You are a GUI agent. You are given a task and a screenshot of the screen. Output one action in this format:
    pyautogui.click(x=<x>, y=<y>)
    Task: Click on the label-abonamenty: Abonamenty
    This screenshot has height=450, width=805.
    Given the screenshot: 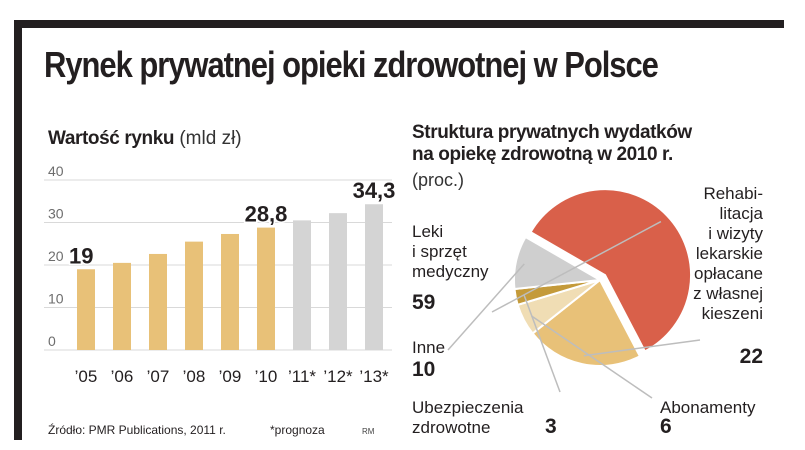 What is the action you would take?
    pyautogui.click(x=708, y=407)
    